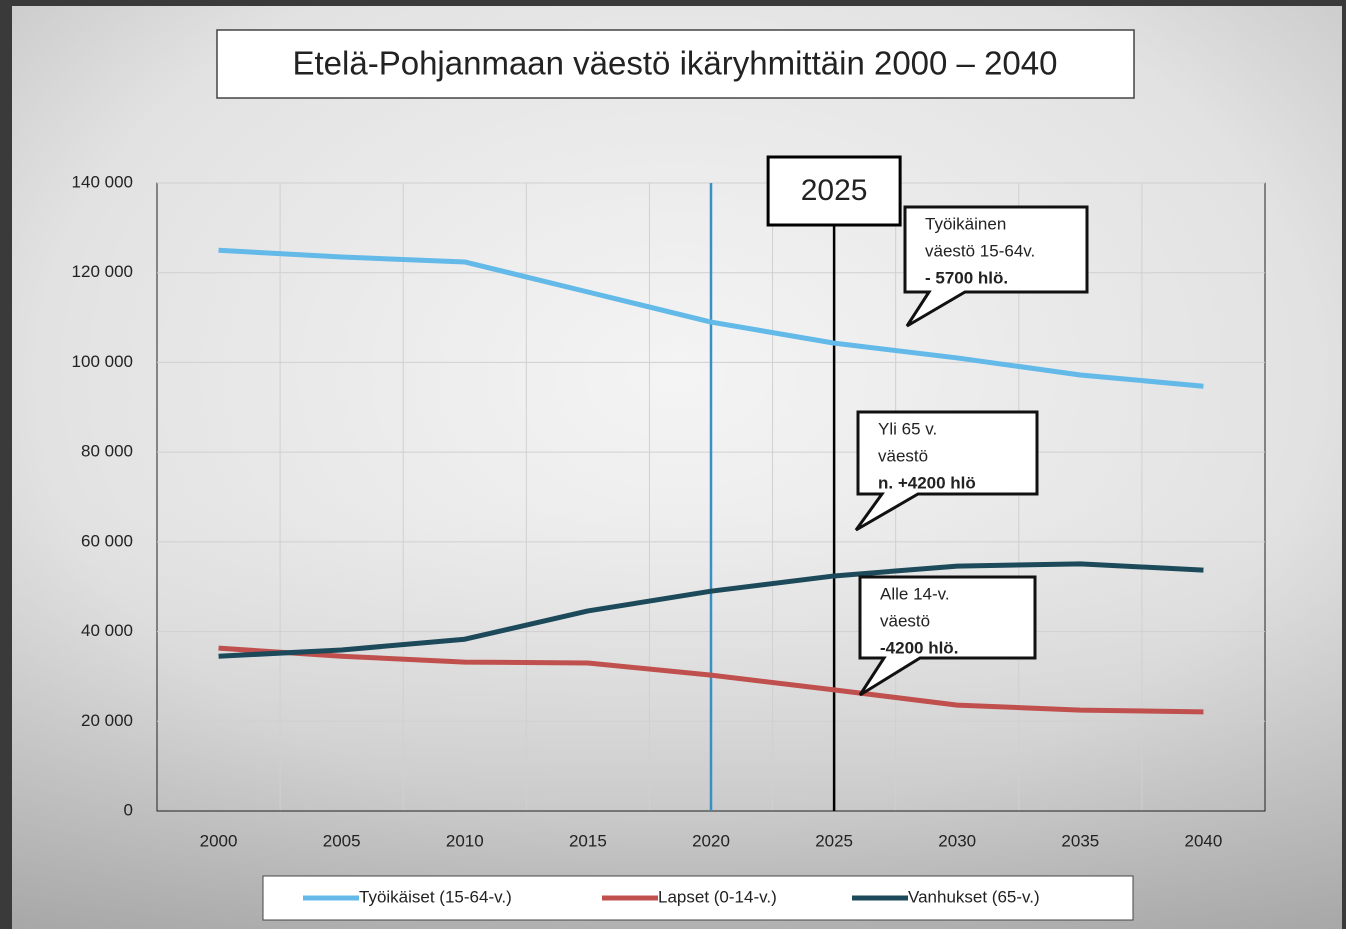 The image size is (1346, 934). What do you see at coordinates (915, 593) in the screenshot?
I see `callout-text: Alle 14-v.` at bounding box center [915, 593].